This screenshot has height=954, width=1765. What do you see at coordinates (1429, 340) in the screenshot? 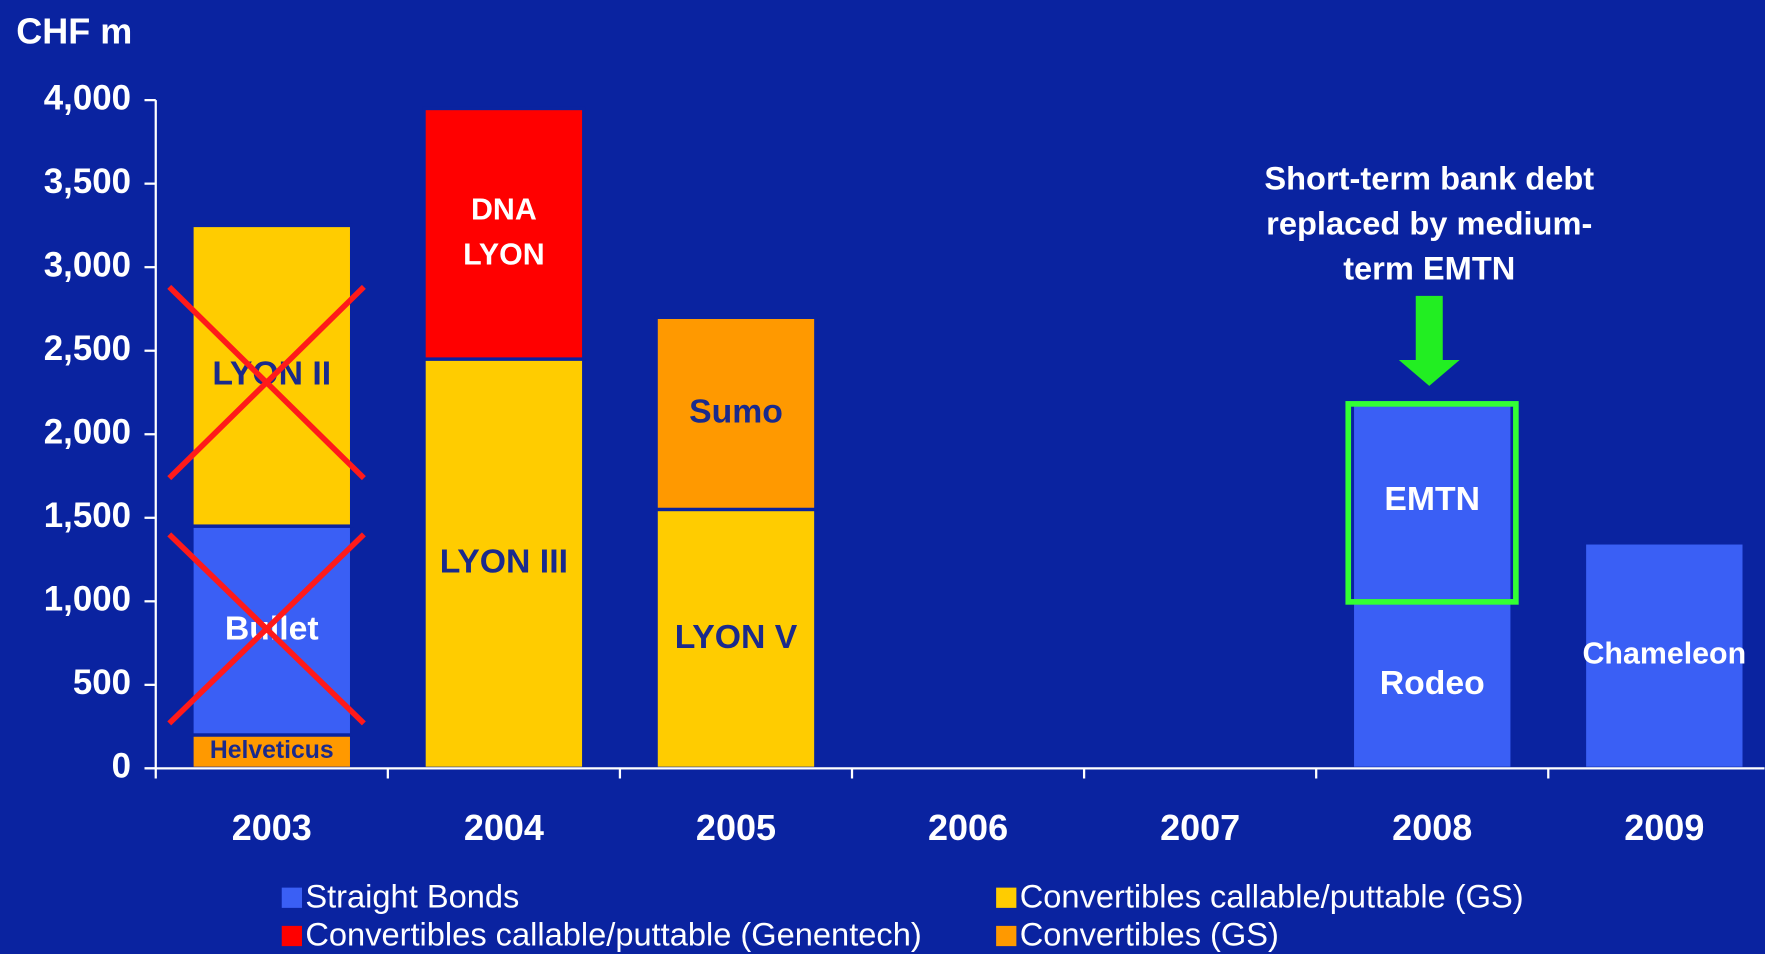
I see `arrow` at bounding box center [1429, 340].